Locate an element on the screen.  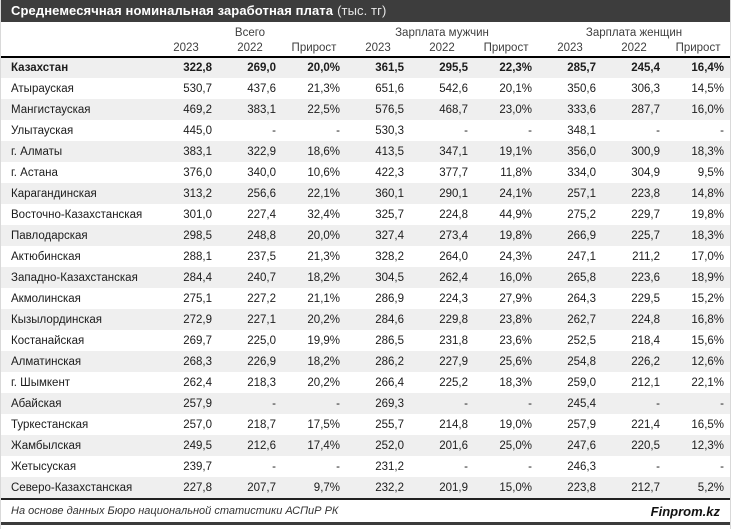
value-cell: 445,0 is located at coordinates (197, 130).